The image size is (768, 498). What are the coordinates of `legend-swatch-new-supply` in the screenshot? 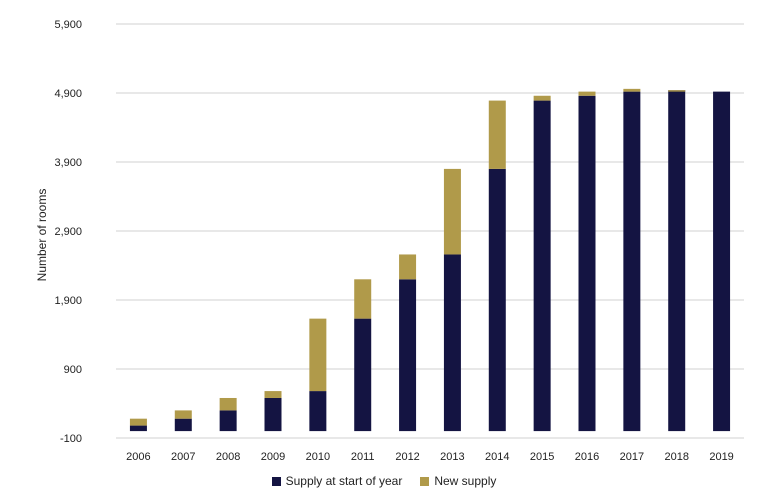 It's located at (425, 481).